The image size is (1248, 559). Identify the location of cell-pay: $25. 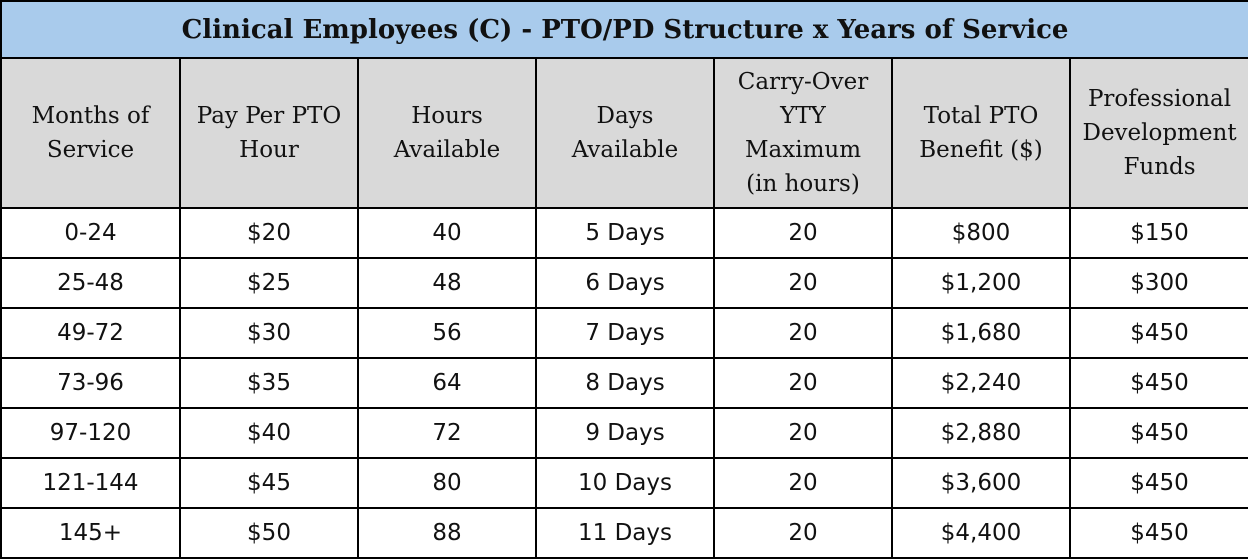
(269, 283).